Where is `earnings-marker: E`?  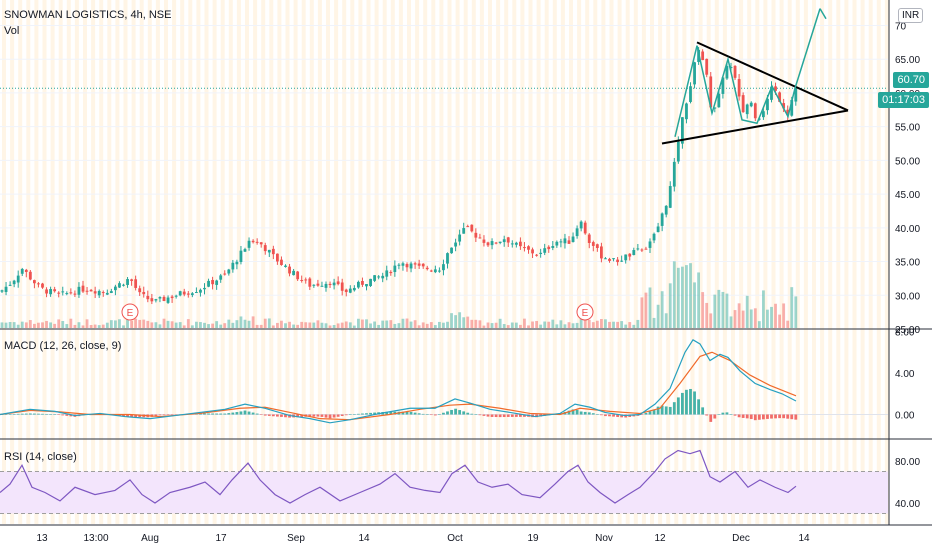
earnings-marker: E is located at coordinates (585, 312).